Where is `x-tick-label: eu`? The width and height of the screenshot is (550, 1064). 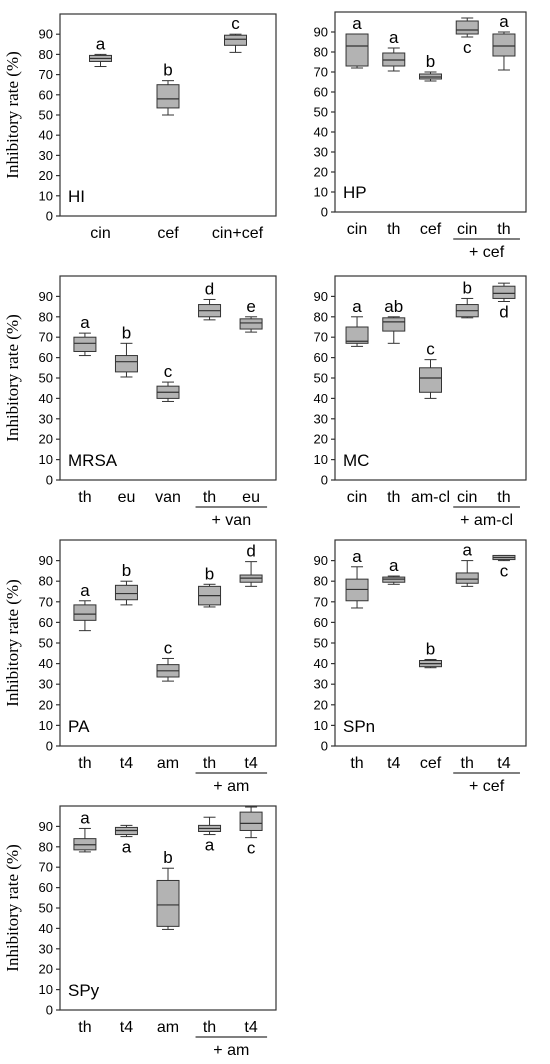
x-tick-label: eu is located at coordinates (127, 497).